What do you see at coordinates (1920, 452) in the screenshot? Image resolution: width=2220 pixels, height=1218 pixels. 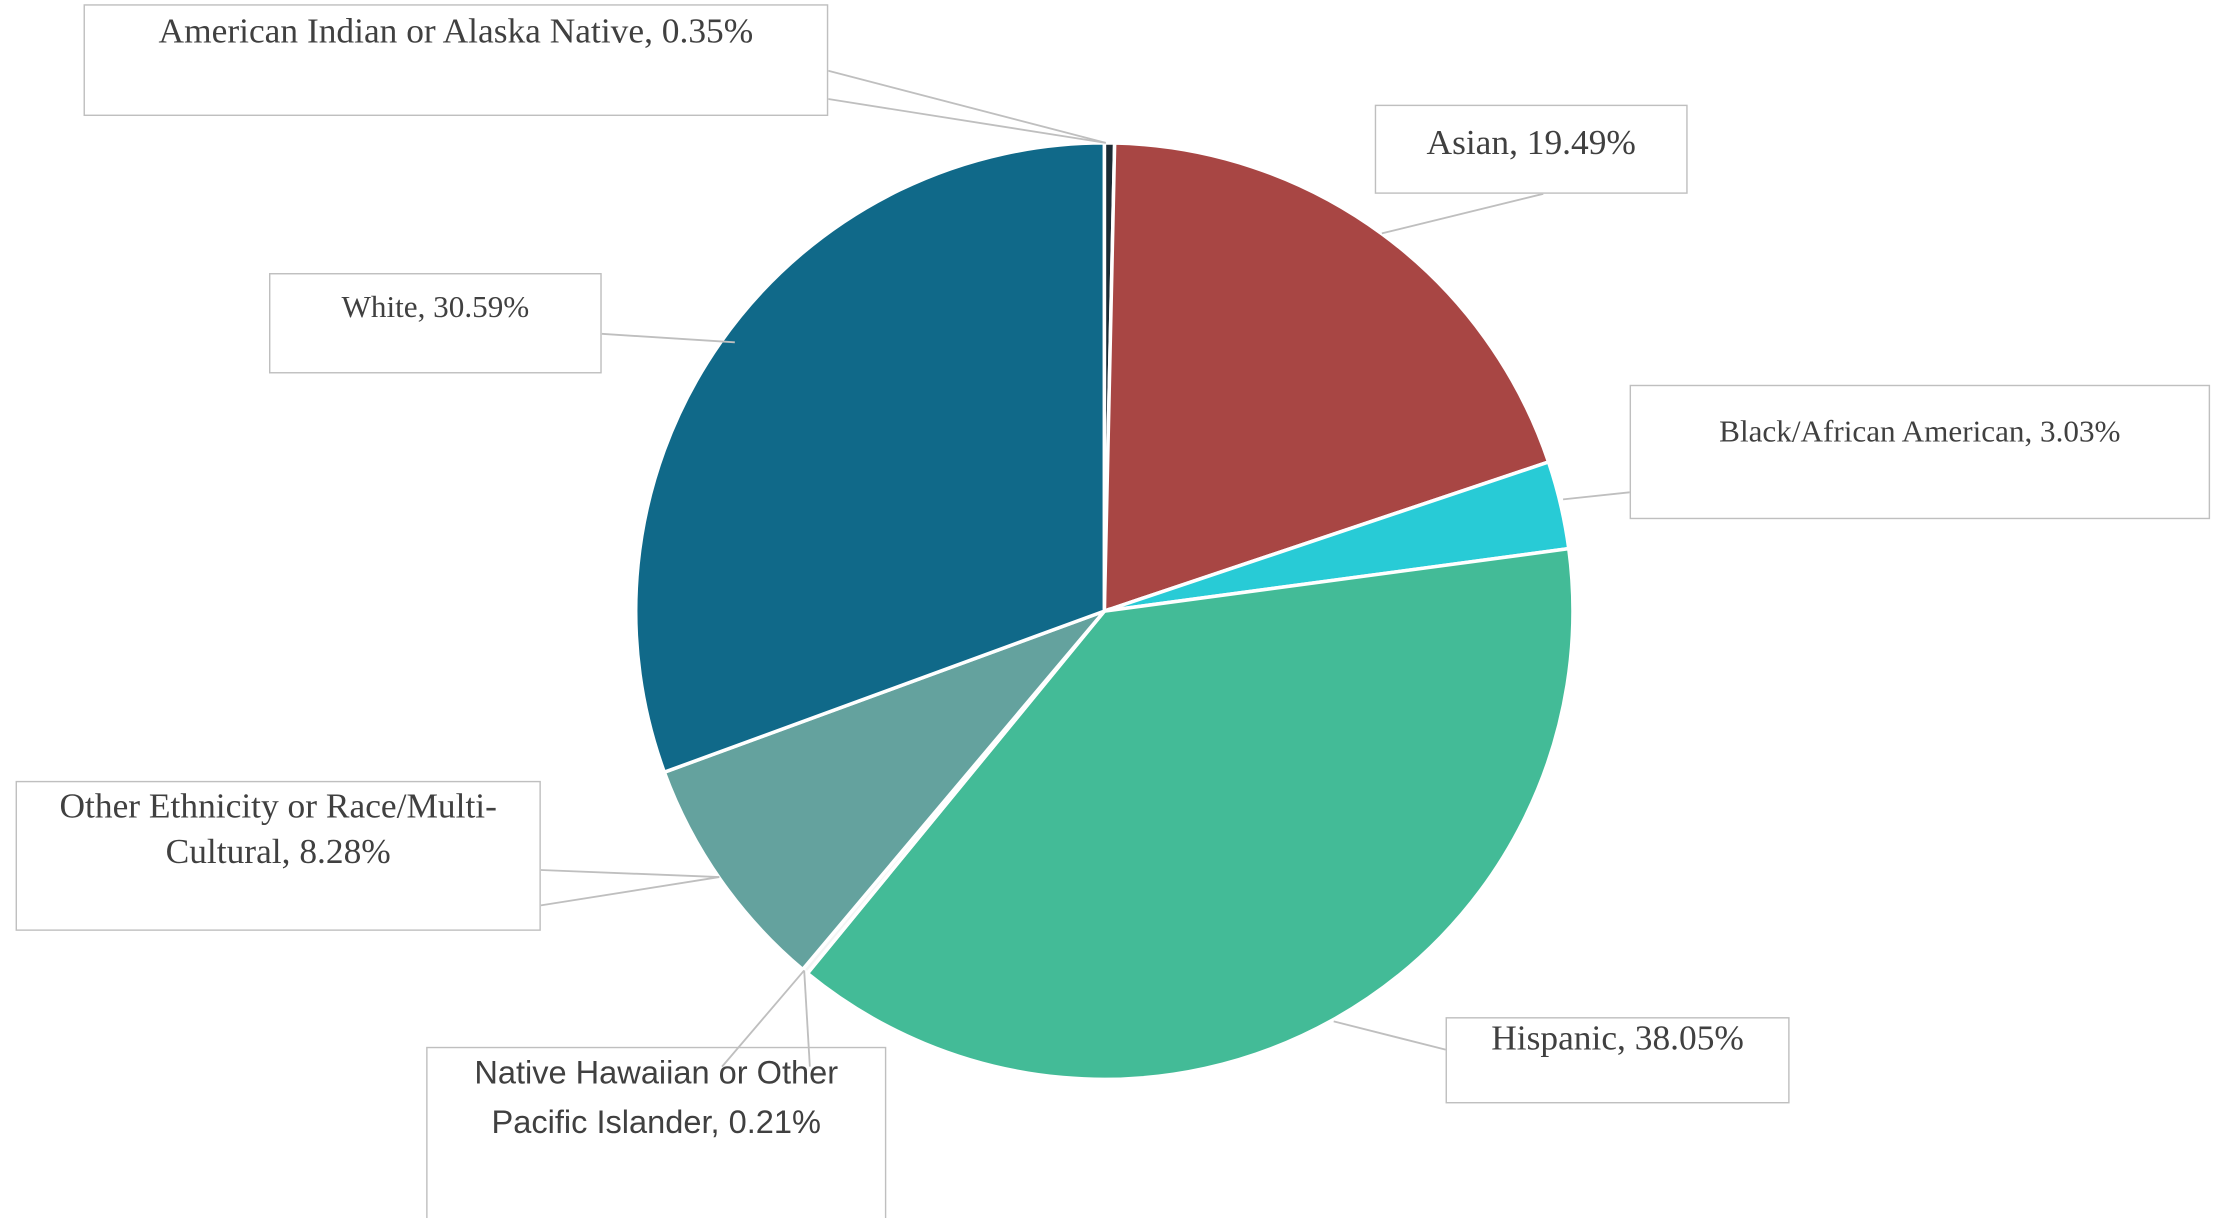 I see `data-label: Black/African American, 3.03%` at bounding box center [1920, 452].